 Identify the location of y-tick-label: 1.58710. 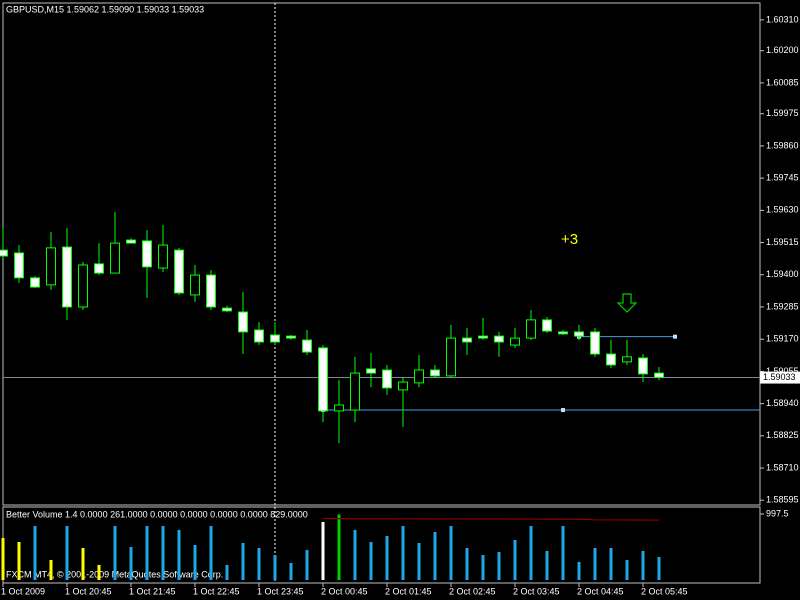
(782, 467).